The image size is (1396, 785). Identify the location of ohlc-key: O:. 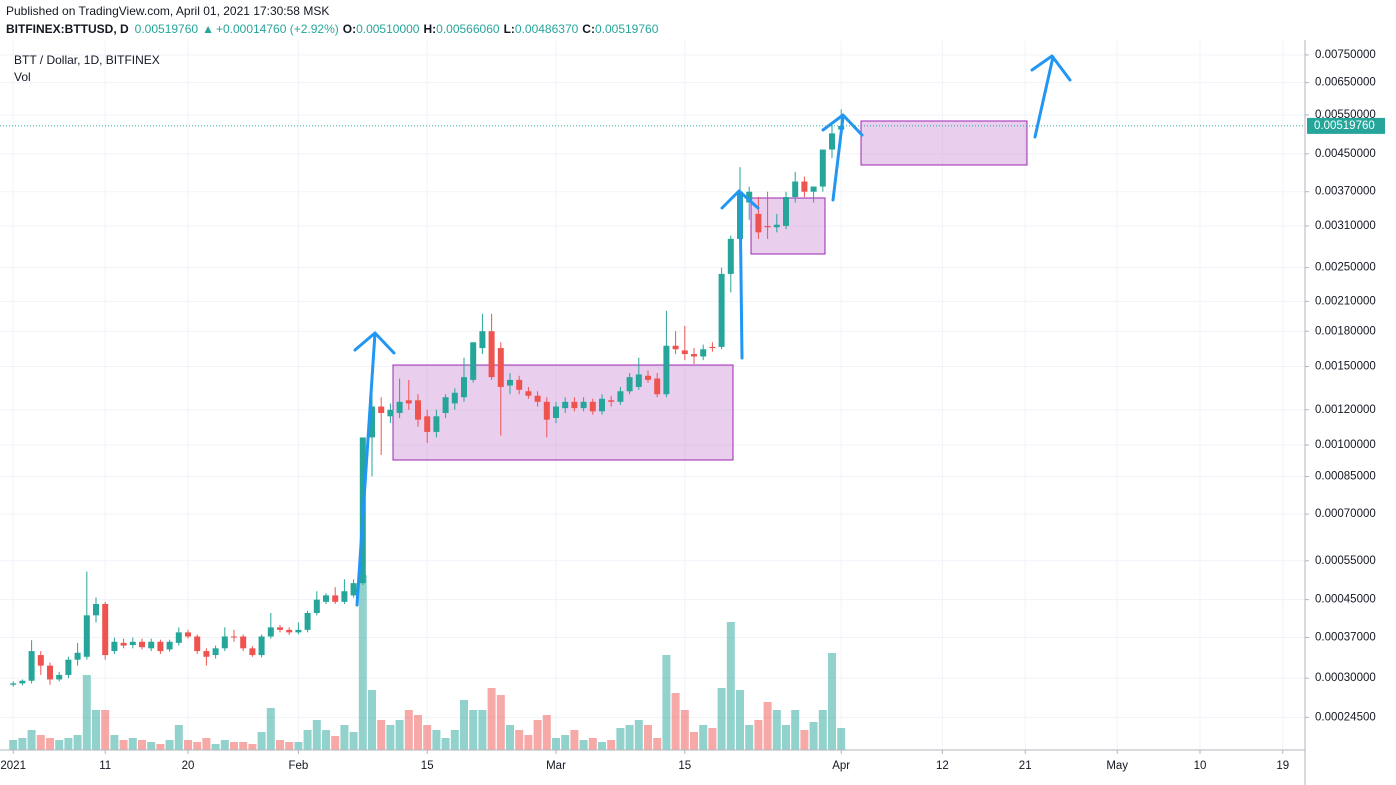
(349, 29).